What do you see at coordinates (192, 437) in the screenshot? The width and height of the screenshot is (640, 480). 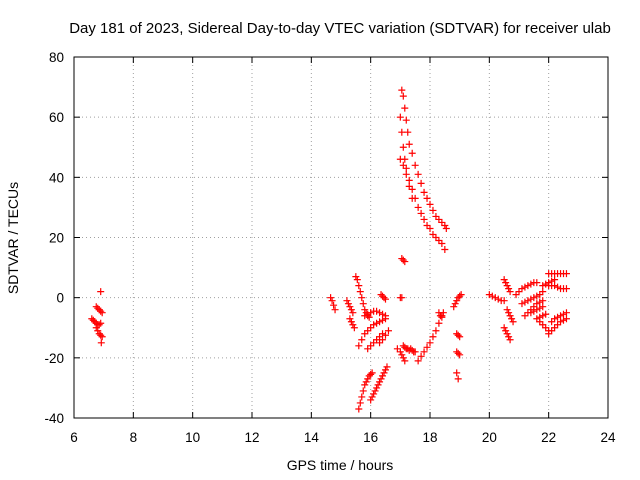 I see `x-tick-label: 10` at bounding box center [192, 437].